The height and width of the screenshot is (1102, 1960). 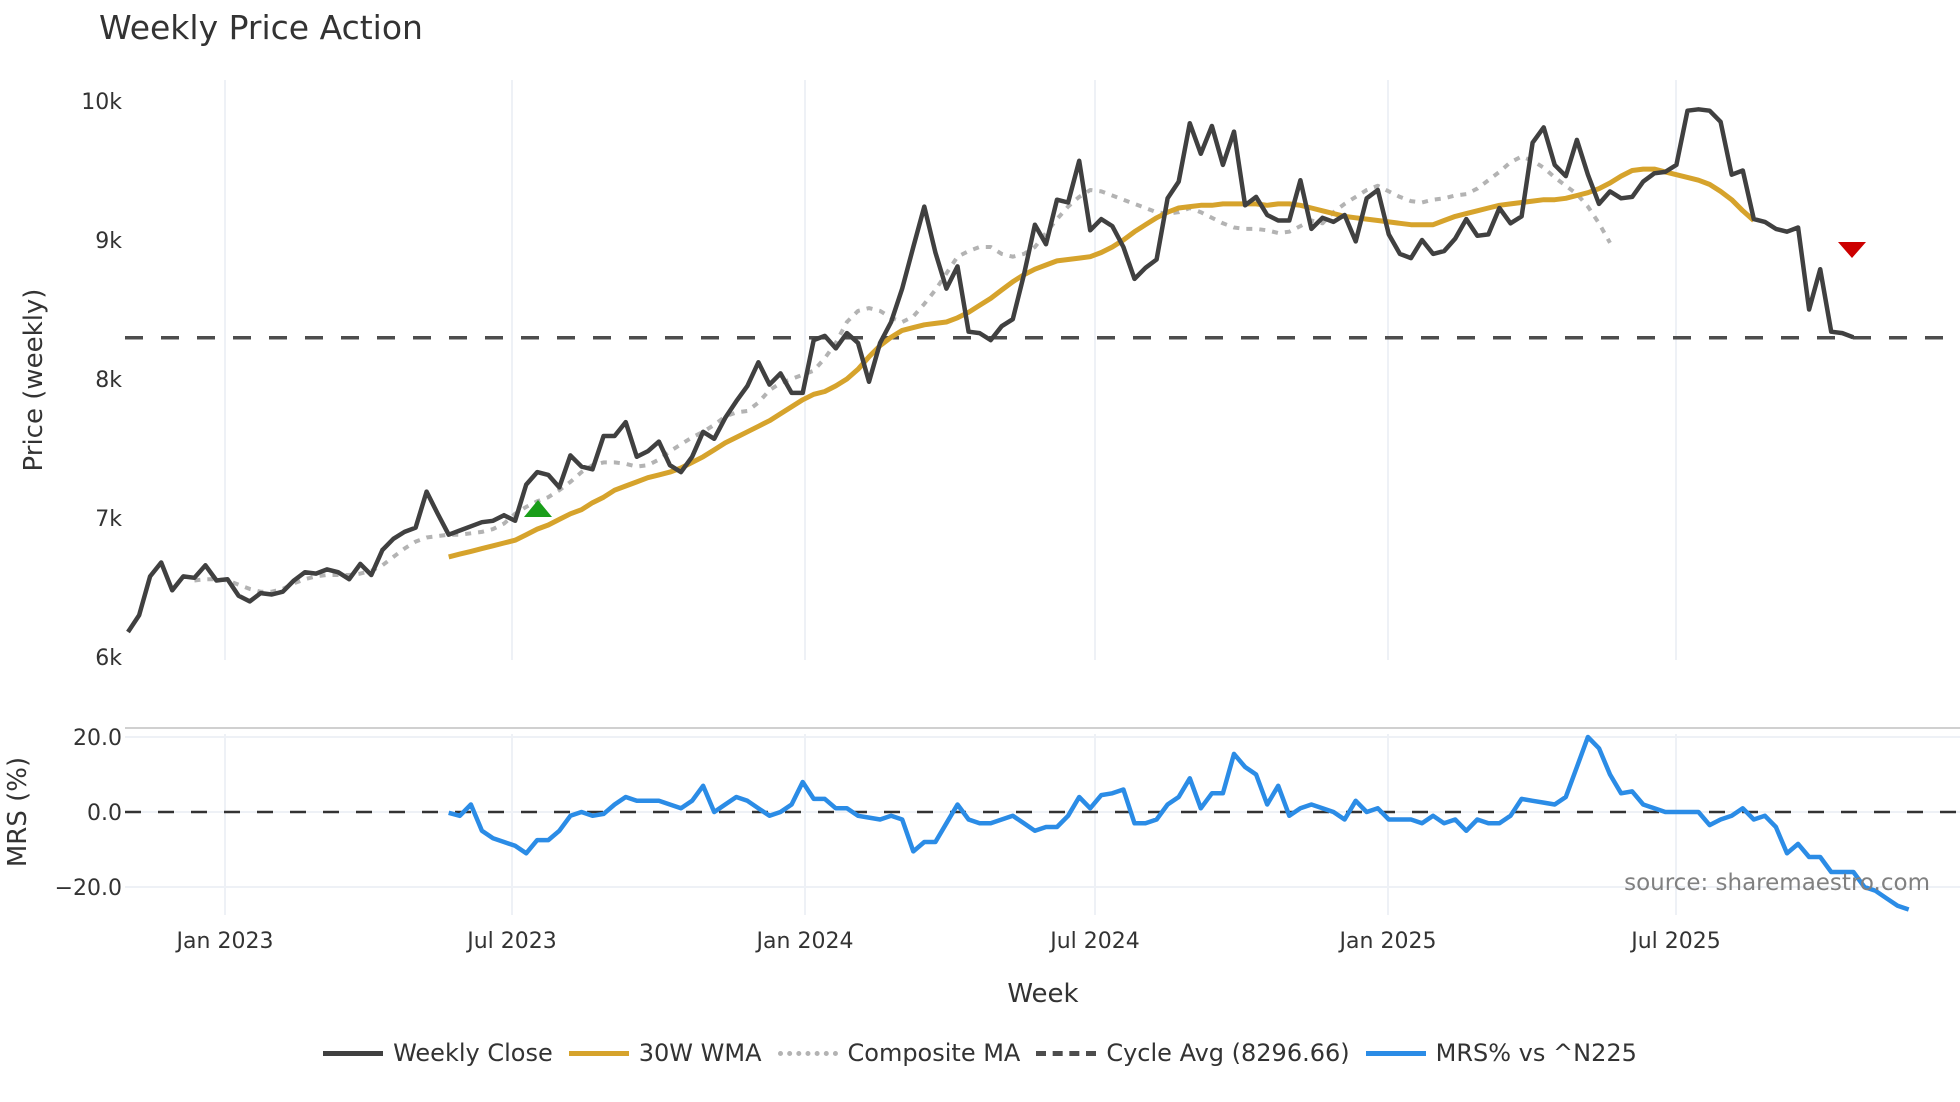 I want to click on x-tick-label: Jul 2023, so click(x=511, y=941).